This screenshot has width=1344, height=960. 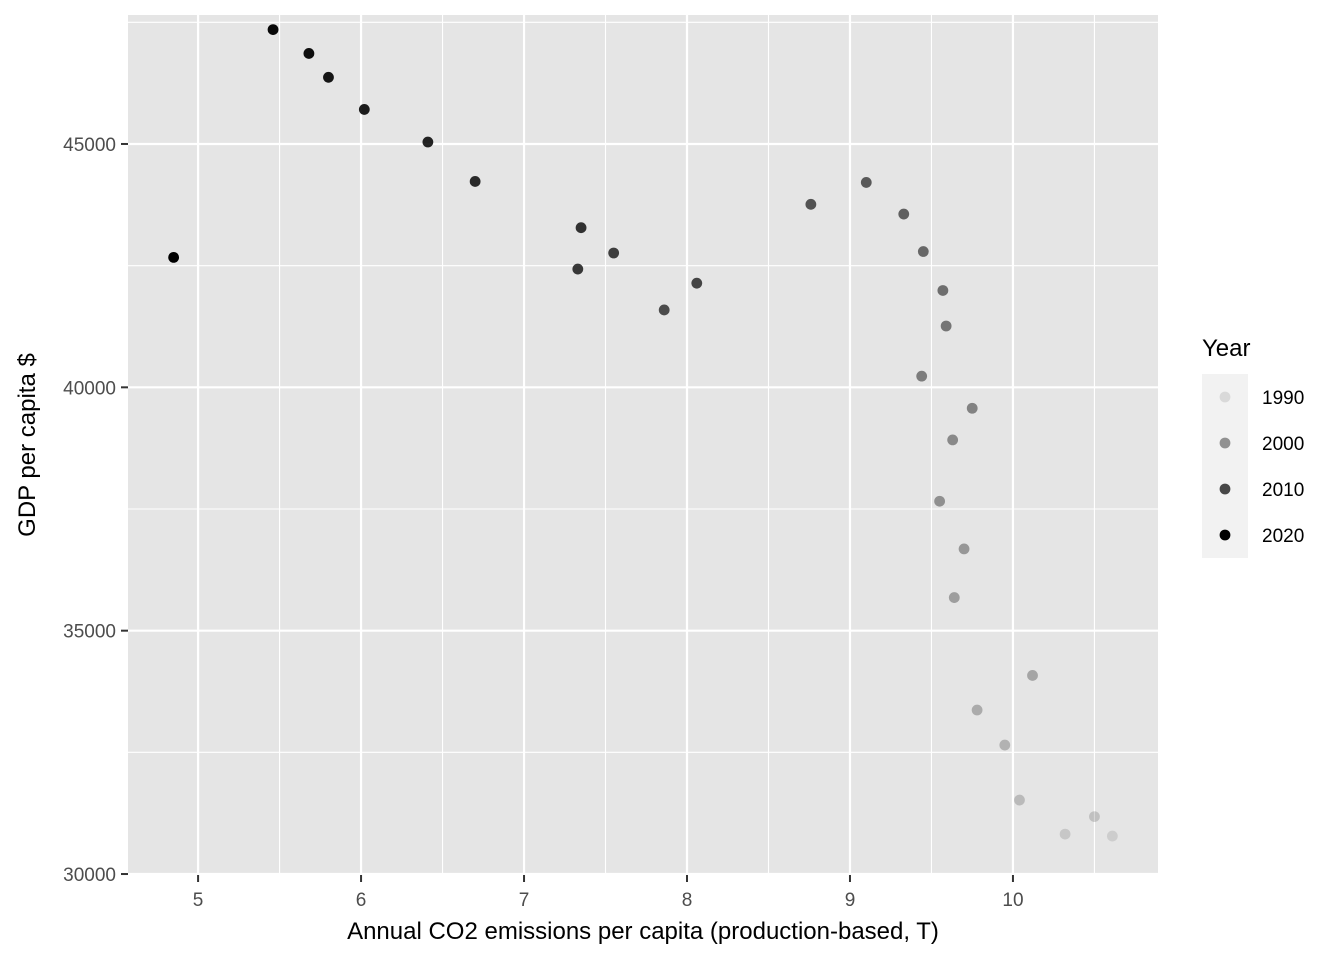 I want to click on legend-label: 2000, so click(x=1283, y=444).